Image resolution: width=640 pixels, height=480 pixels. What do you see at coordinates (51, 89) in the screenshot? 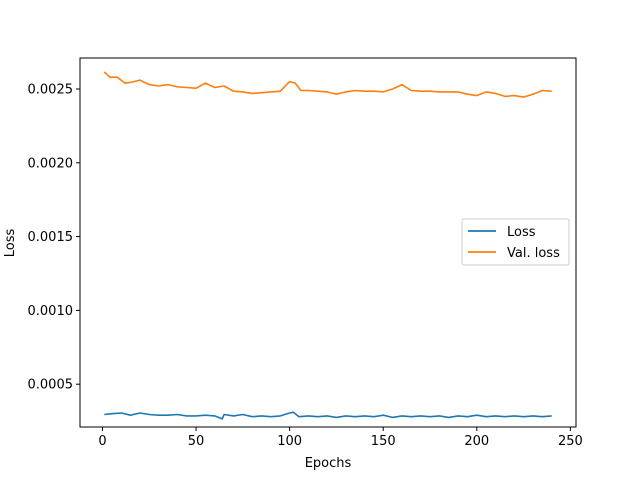
I see `y-tick-label: 0.0025` at bounding box center [51, 89].